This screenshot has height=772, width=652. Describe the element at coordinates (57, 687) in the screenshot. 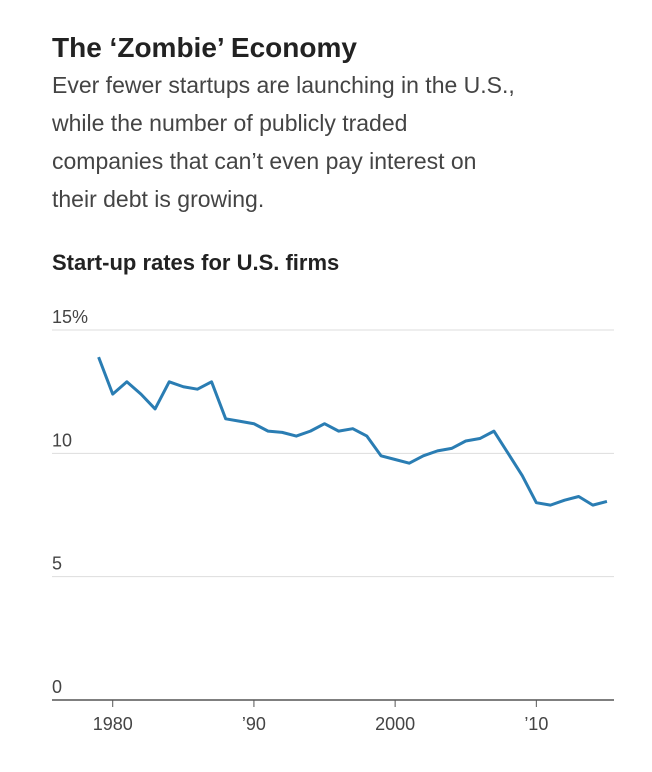

I see `y-tick-label: 0` at that location.